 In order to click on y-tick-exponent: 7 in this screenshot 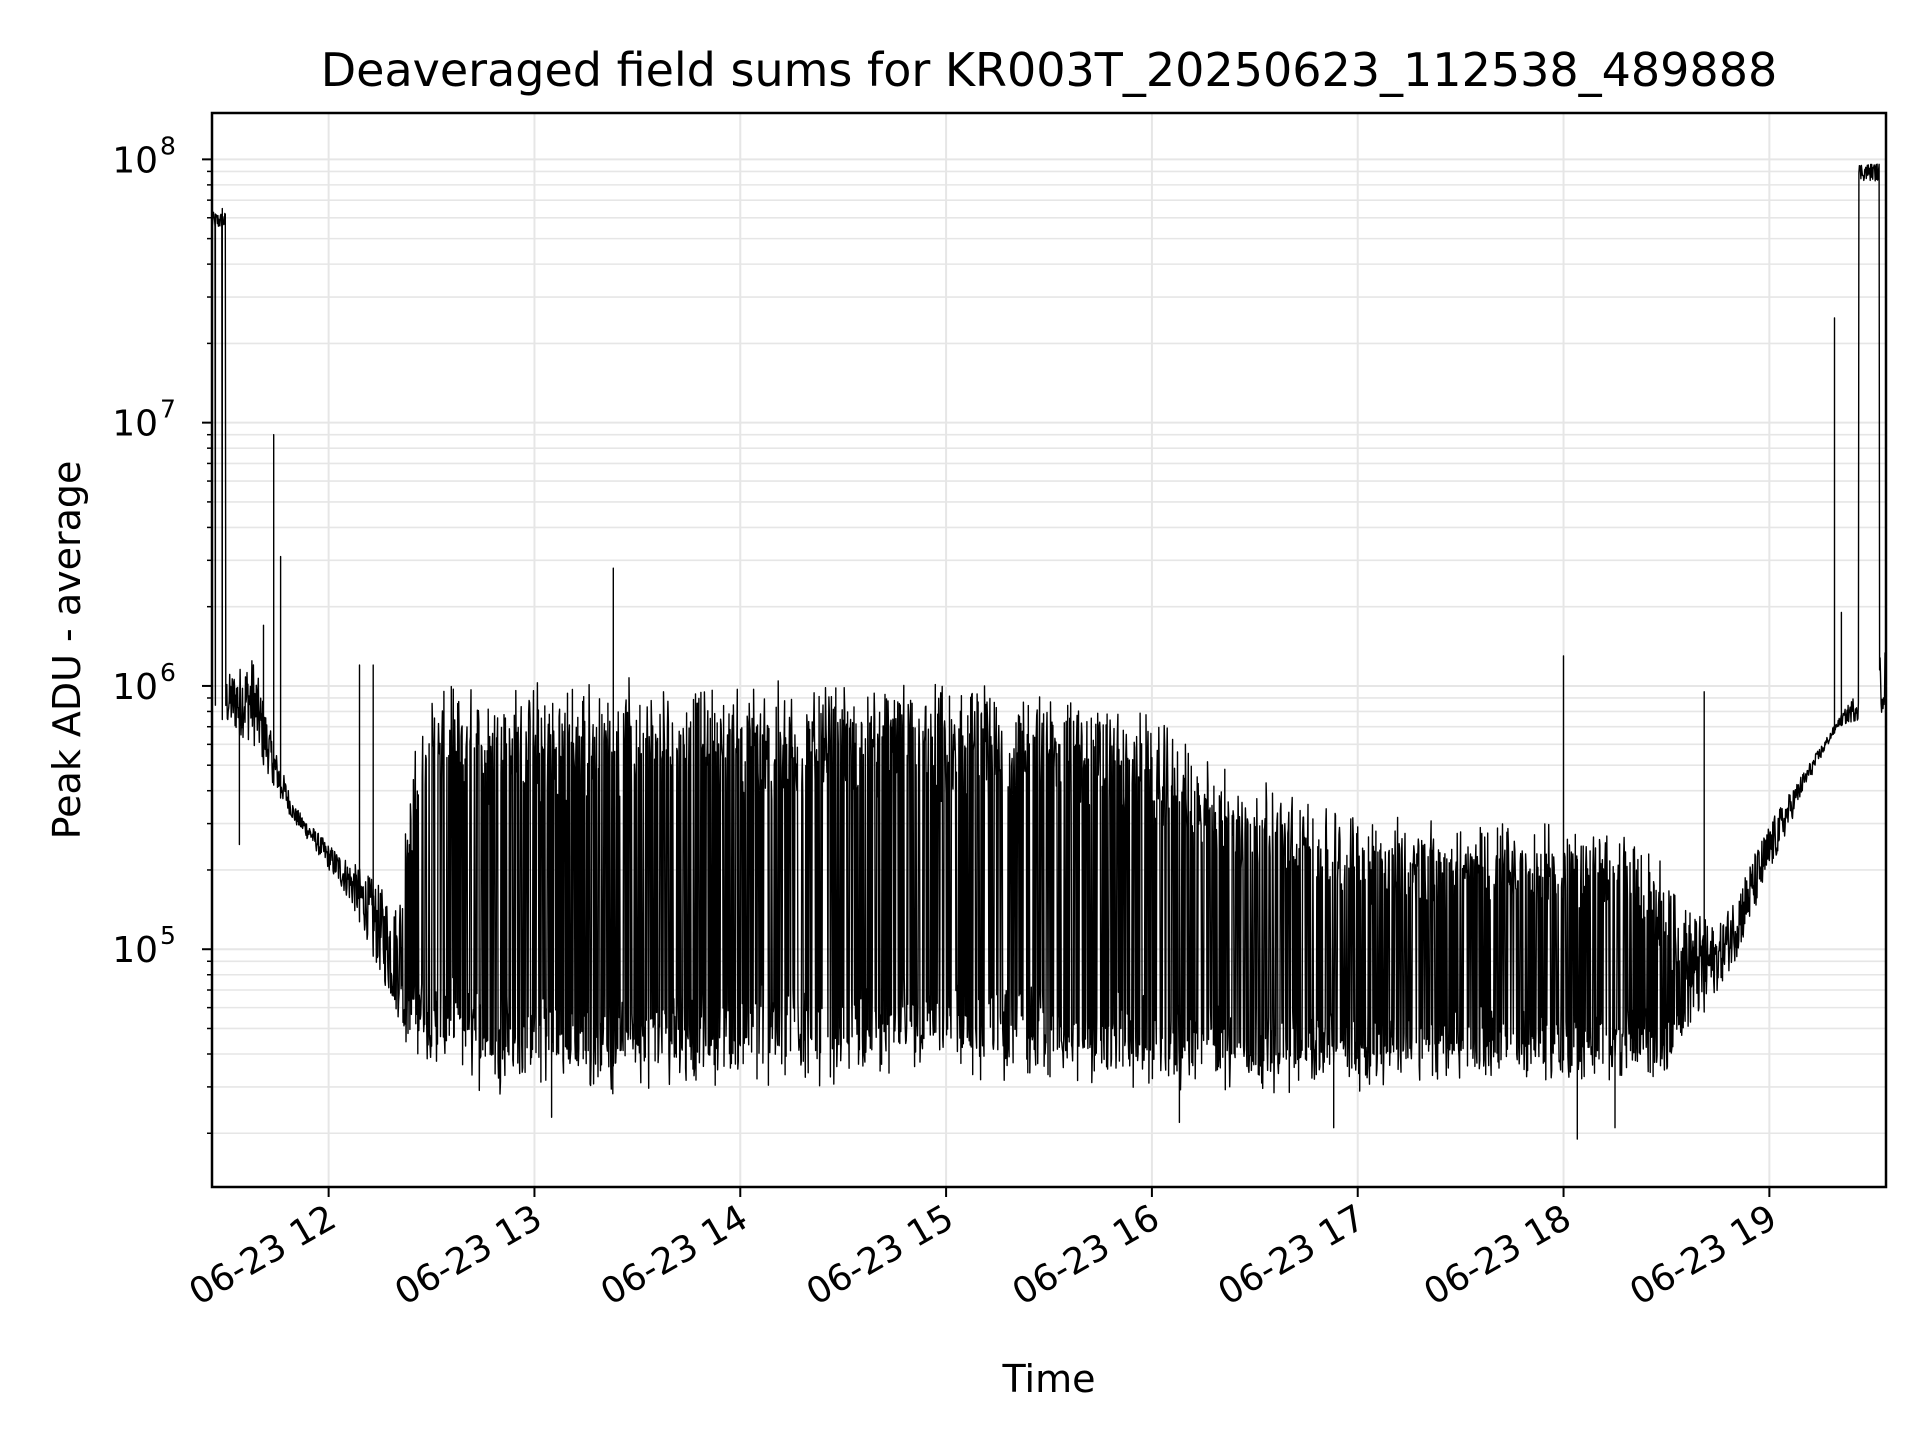, I will do `click(168, 409)`.